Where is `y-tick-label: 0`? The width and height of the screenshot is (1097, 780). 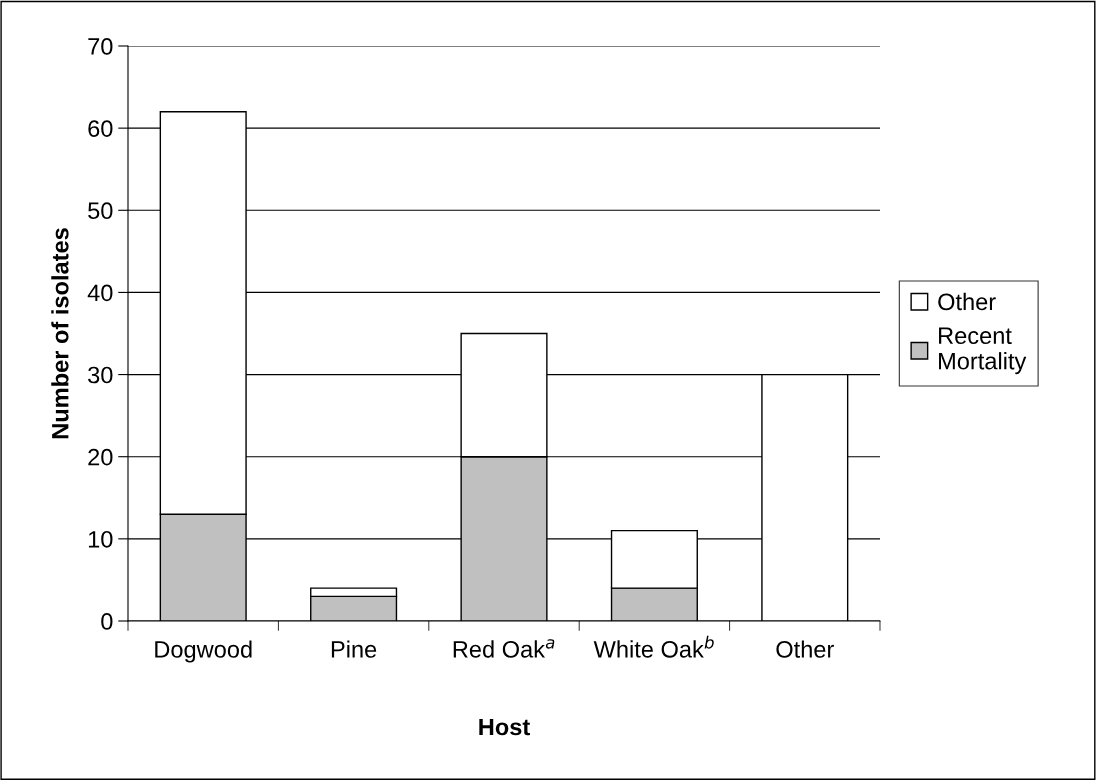
y-tick-label: 0 is located at coordinates (107, 621).